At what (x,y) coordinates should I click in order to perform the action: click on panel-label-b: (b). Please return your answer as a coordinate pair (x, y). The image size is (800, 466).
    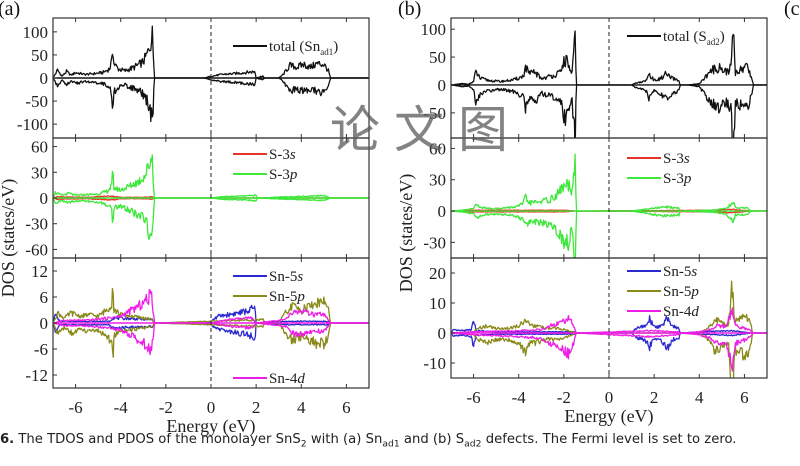
    Looking at the image, I should click on (410, 10).